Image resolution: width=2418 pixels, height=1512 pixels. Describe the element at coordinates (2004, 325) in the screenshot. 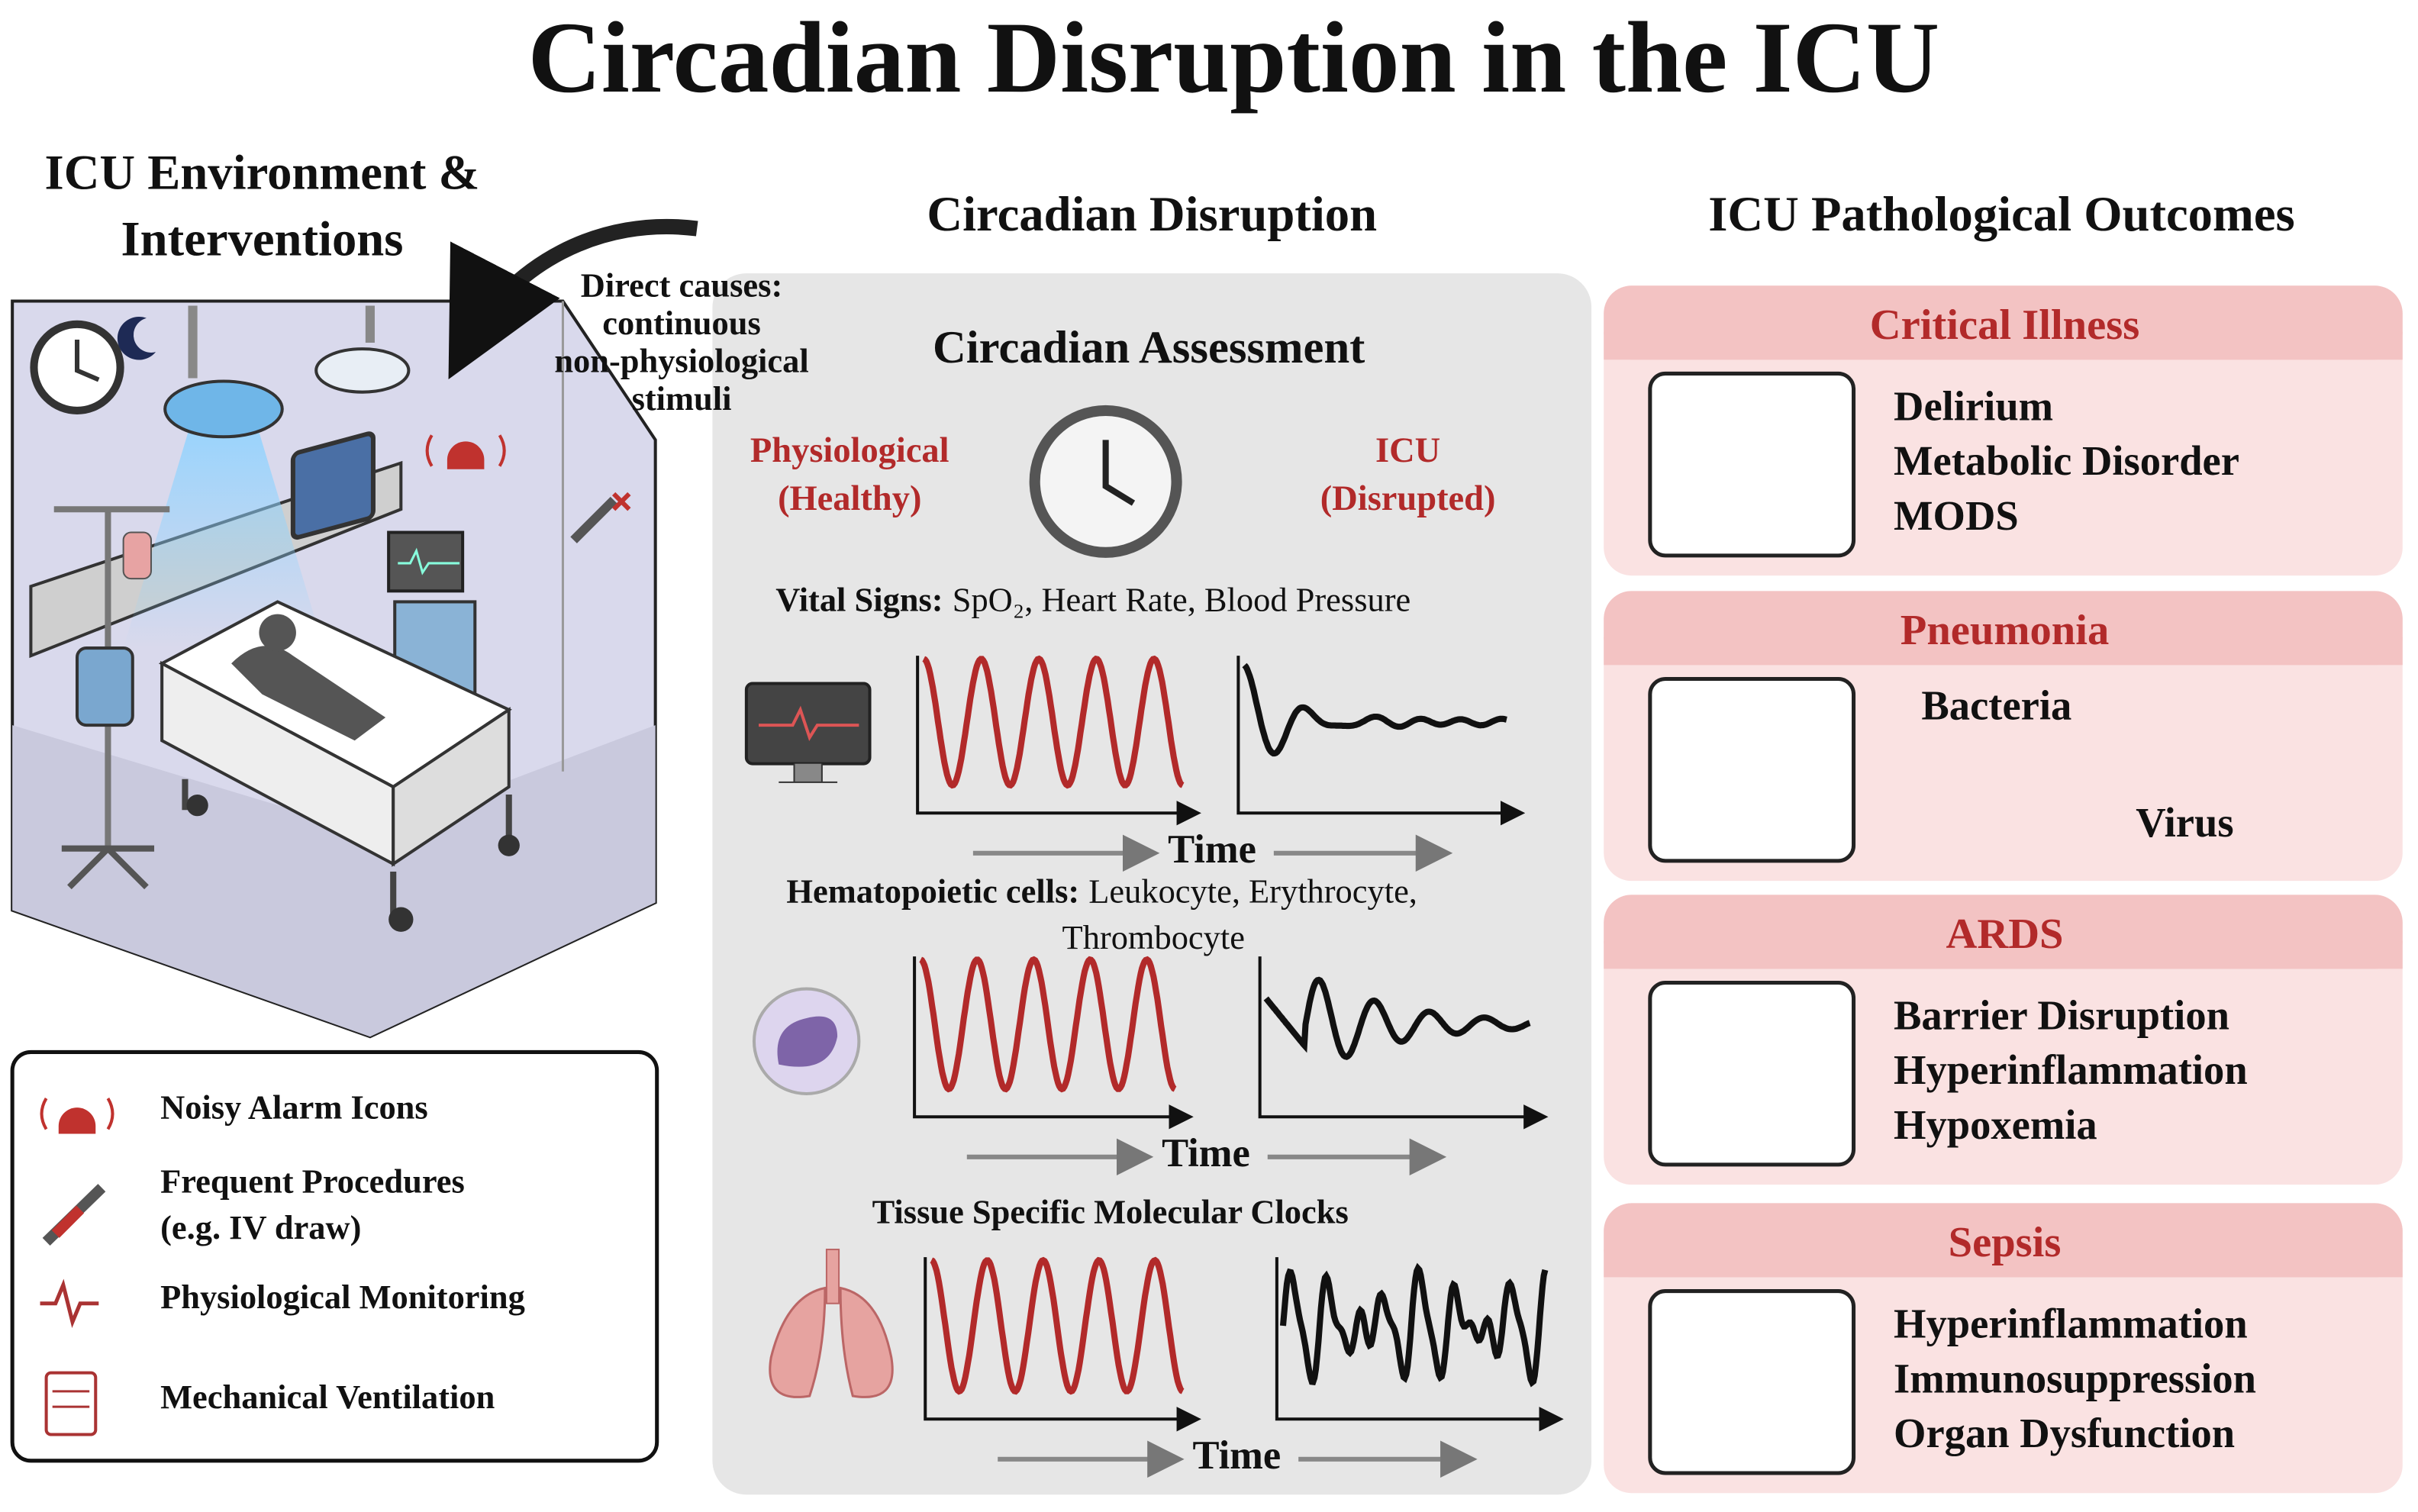

I see `outcome-title: Critical Illness` at that location.